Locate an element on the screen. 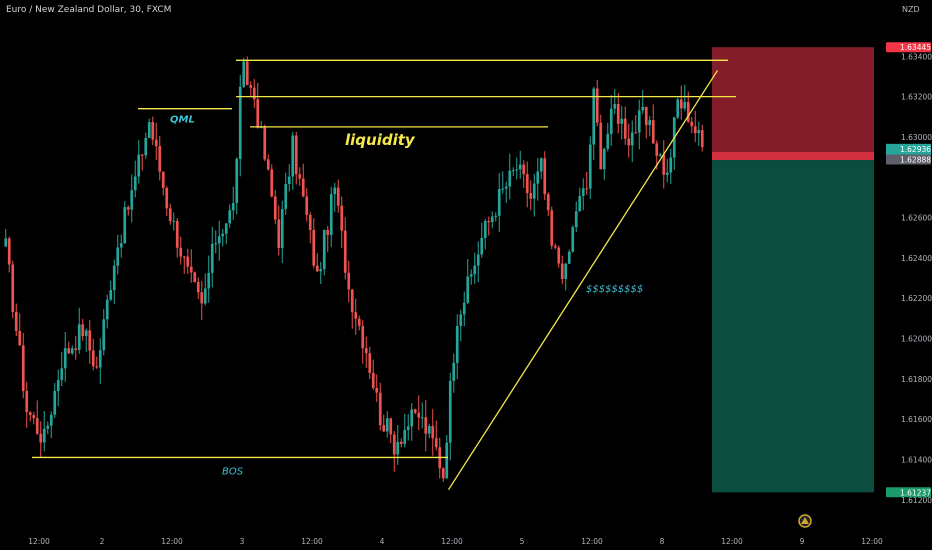 The width and height of the screenshot is (932, 550). x-tick-label: 5 is located at coordinates (522, 541).